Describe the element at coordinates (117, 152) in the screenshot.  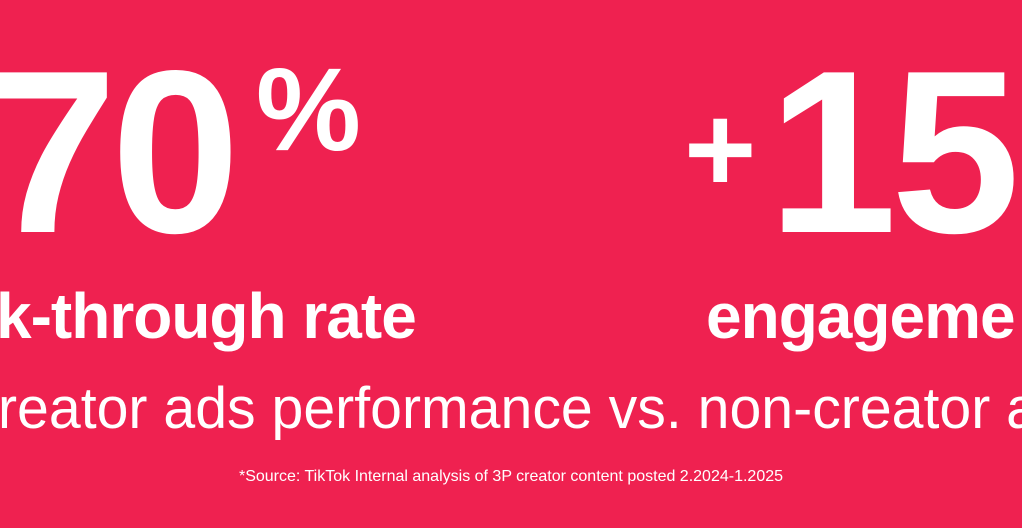
I see `stat-value: 70` at that location.